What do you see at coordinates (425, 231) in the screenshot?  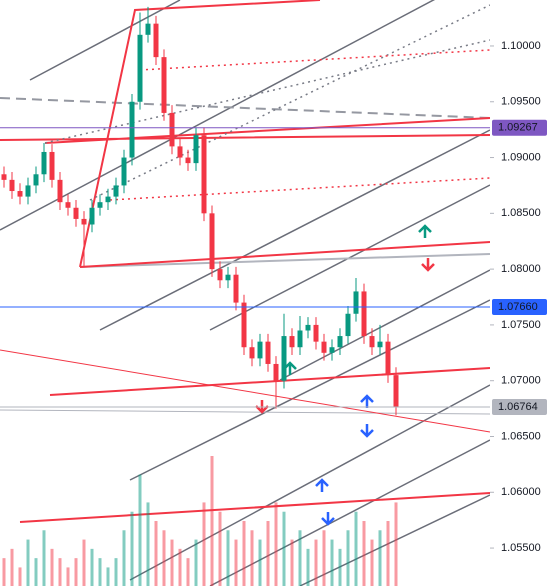 I see `arrow-up` at bounding box center [425, 231].